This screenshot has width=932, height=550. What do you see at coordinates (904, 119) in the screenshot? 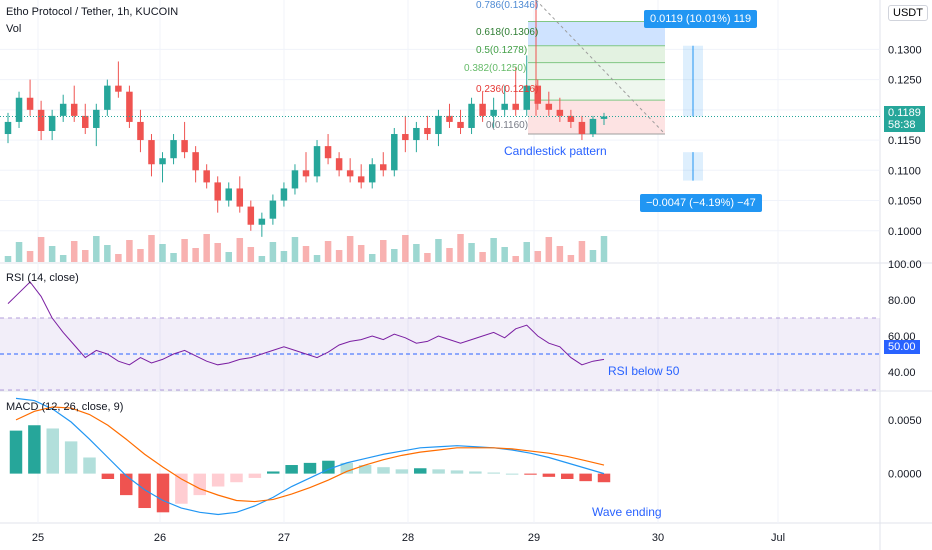
I see `last-price-tag: 0.1189 58:38` at bounding box center [904, 119].